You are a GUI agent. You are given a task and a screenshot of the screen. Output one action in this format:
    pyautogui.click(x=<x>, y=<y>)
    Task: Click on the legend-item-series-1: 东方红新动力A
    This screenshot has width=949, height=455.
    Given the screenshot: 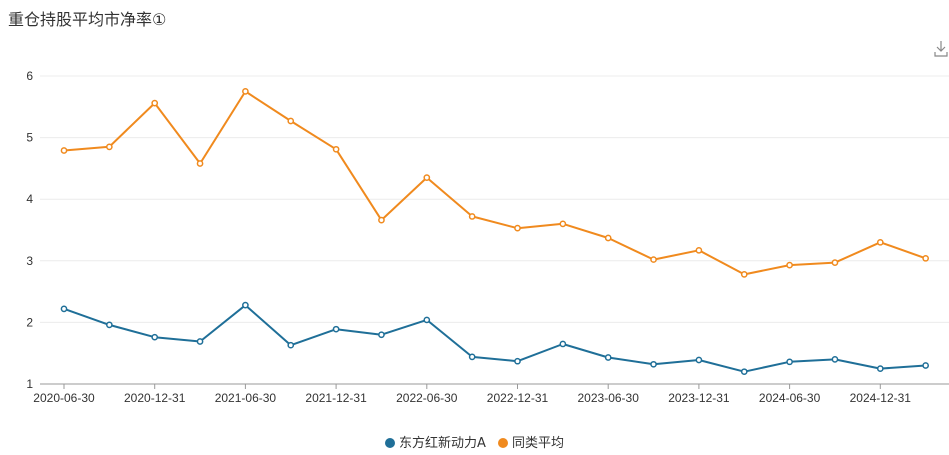 What is the action you would take?
    pyautogui.click(x=435, y=441)
    